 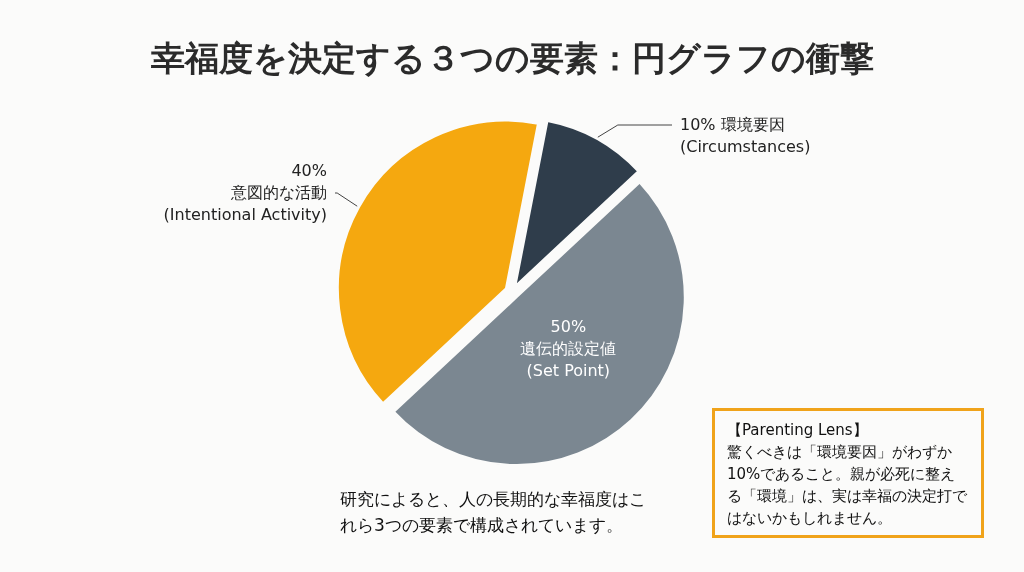 What do you see at coordinates (847, 485) in the screenshot?
I see `text: 驚くべきは「環境要因」がわずか10%であること。親が必死に整える「環境」は、実は幸福の決定打ではないかもしれません。` at bounding box center [847, 485].